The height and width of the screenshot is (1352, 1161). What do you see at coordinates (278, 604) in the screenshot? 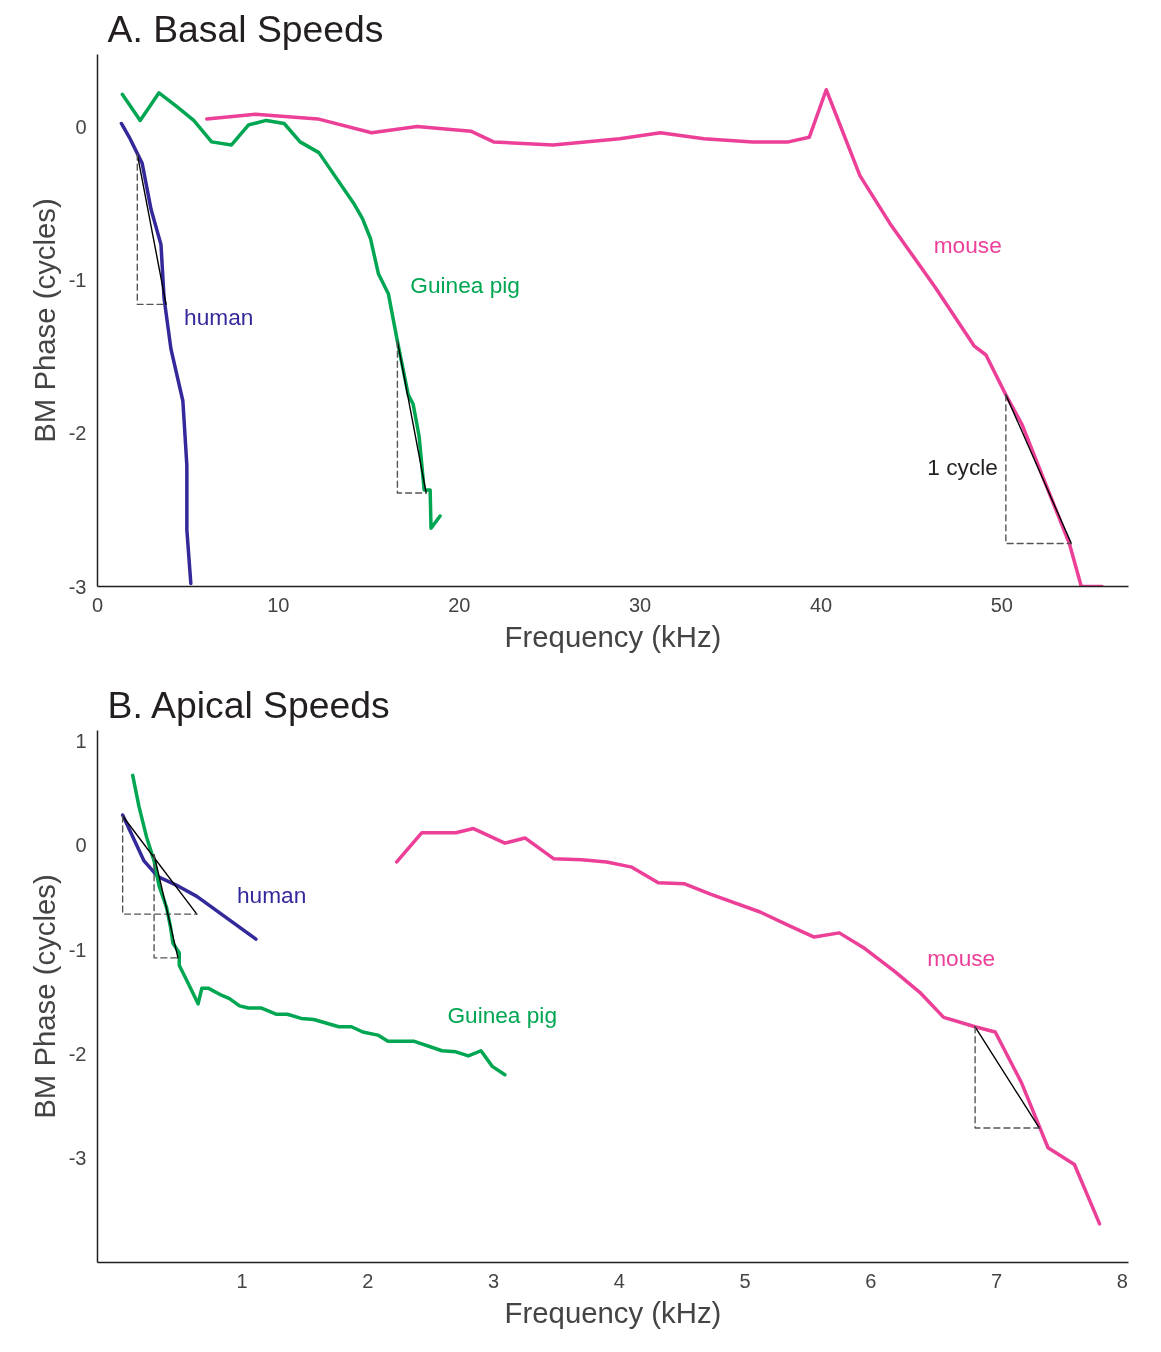
I see `x-tick-label: 10` at bounding box center [278, 604].